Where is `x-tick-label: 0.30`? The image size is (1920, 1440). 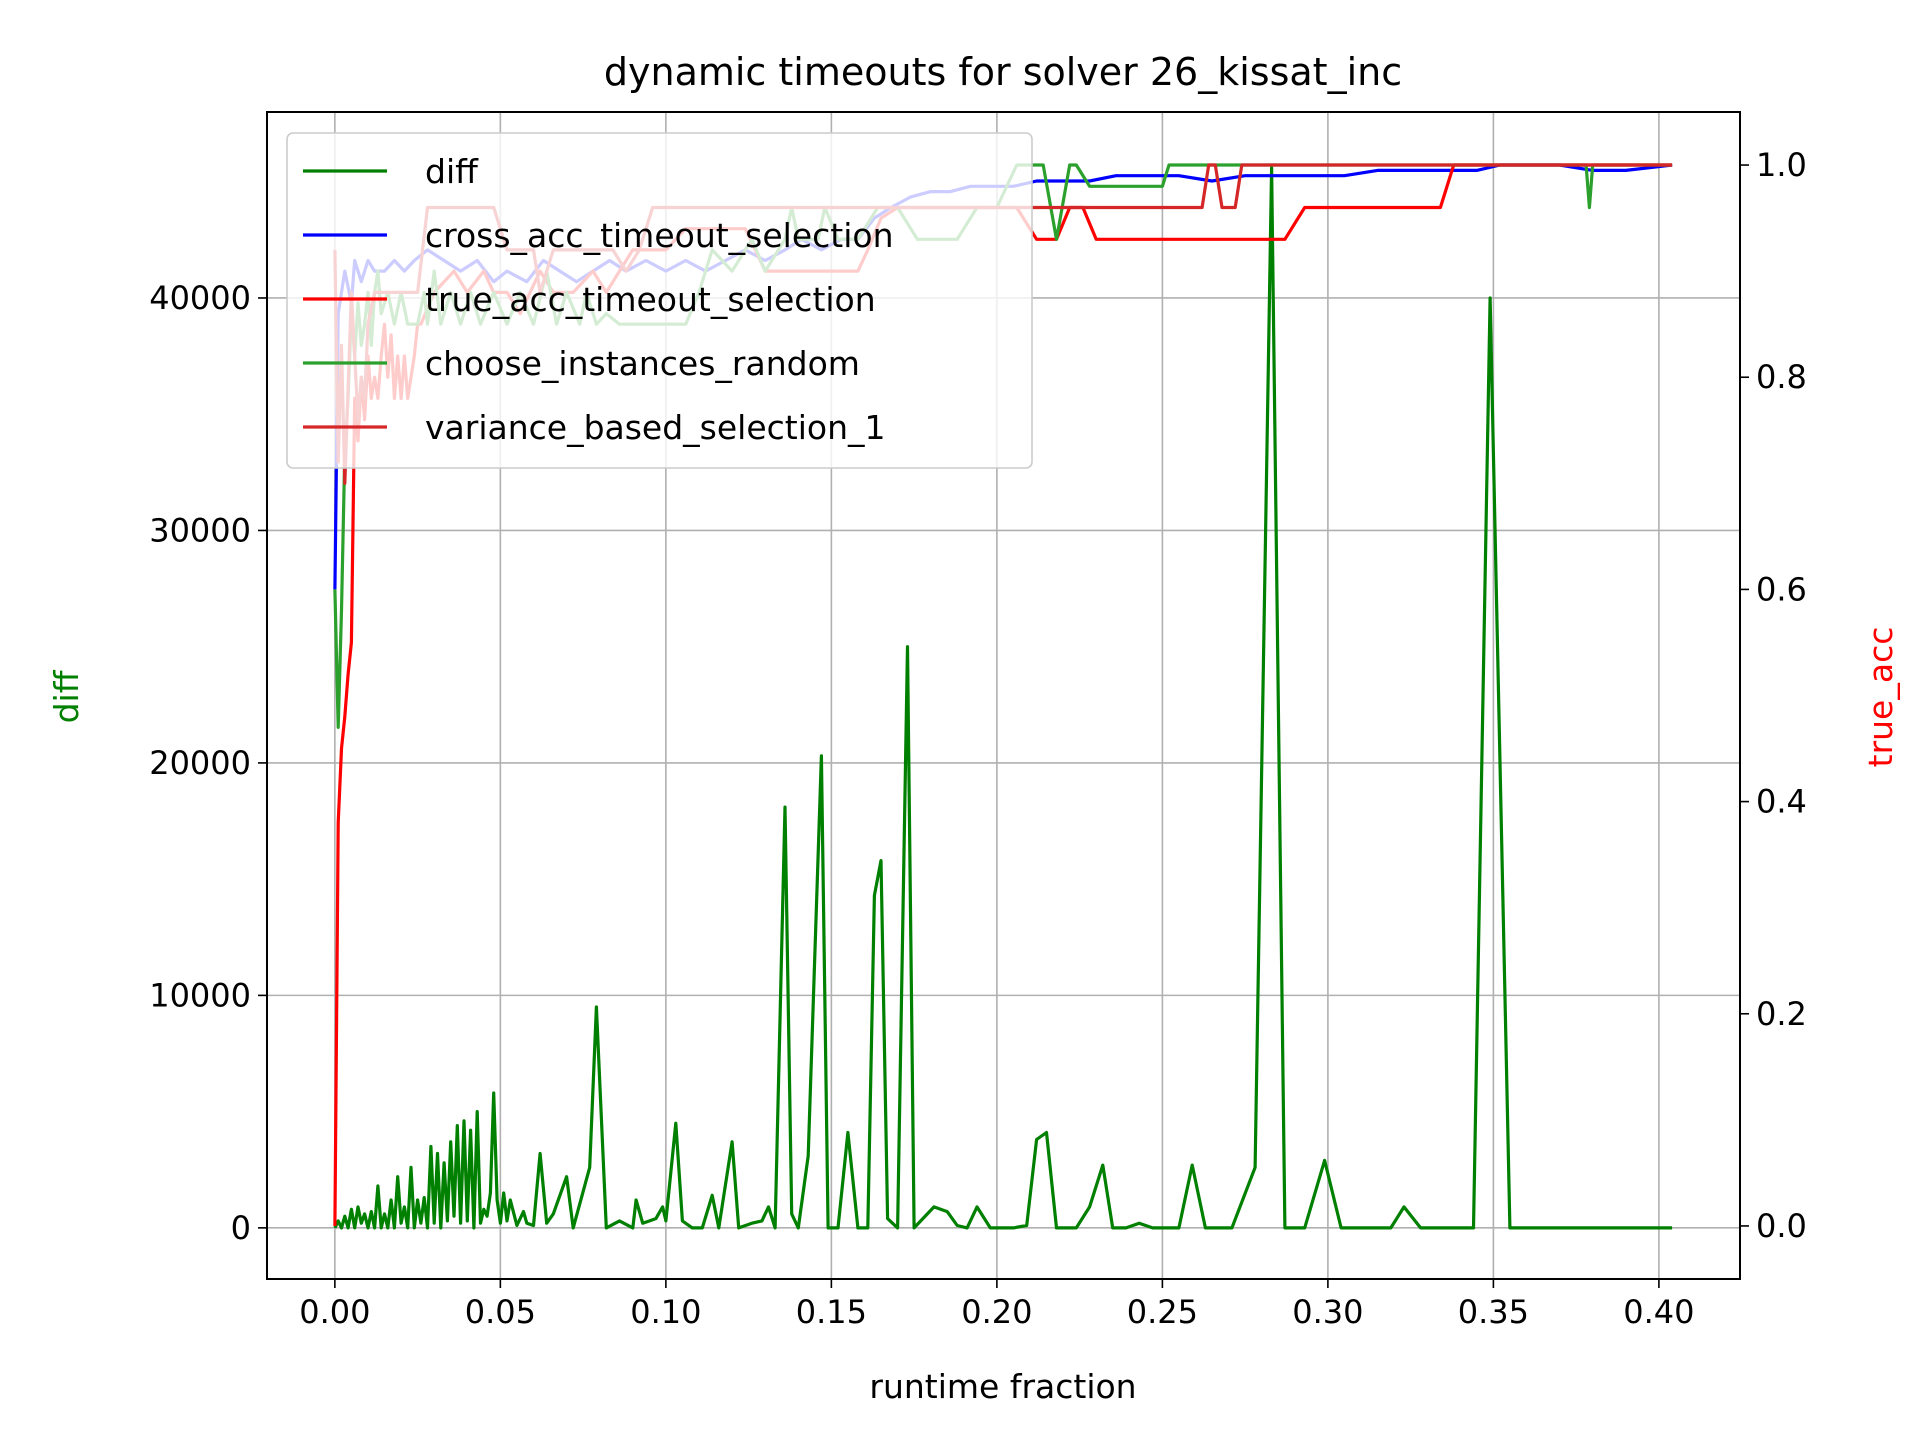
x-tick-label: 0.30 is located at coordinates (1327, 1312).